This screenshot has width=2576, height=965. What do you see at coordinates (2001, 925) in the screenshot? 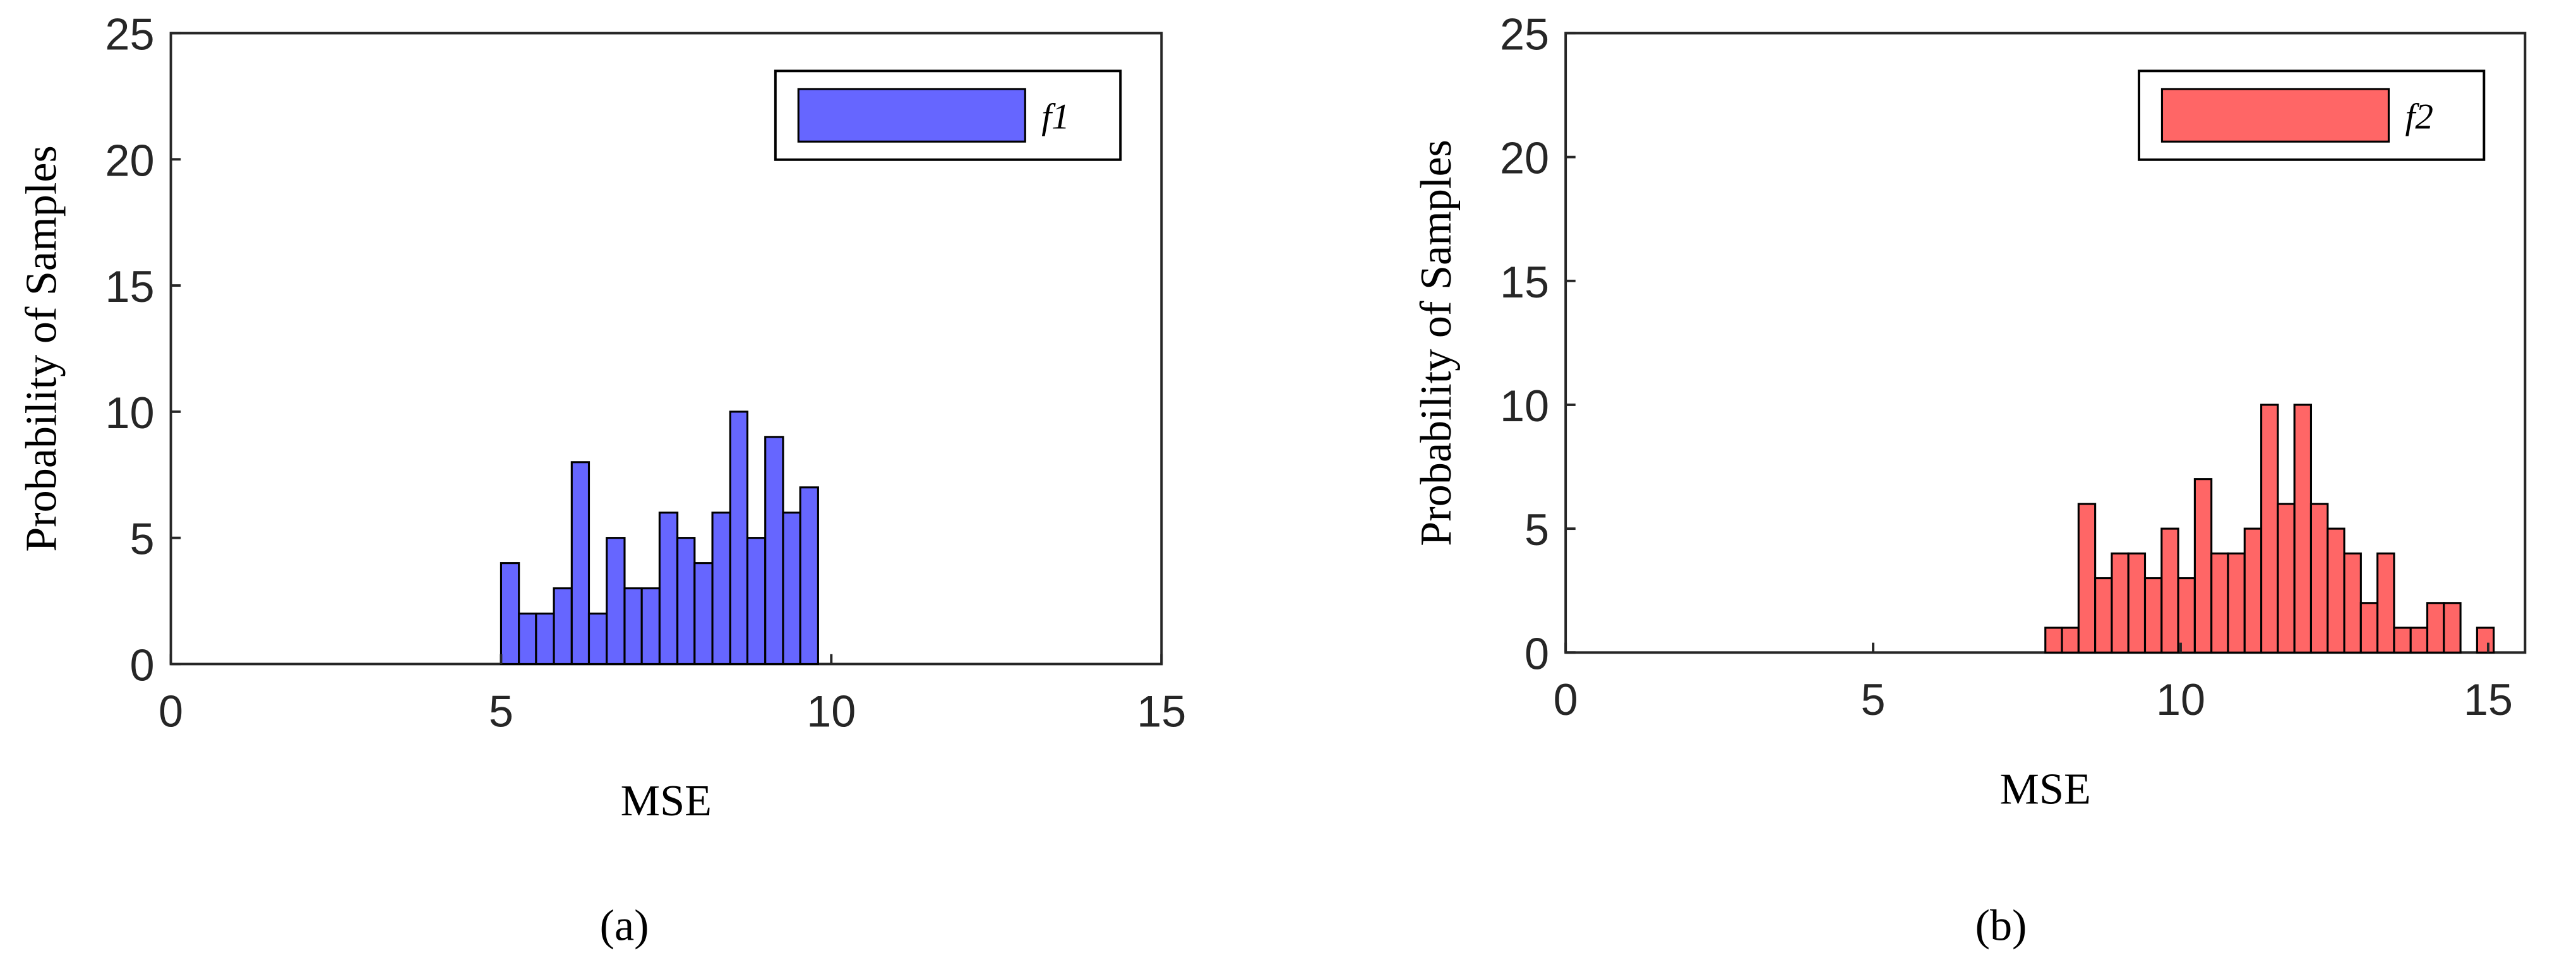
I see `caption: (b)` at bounding box center [2001, 925].